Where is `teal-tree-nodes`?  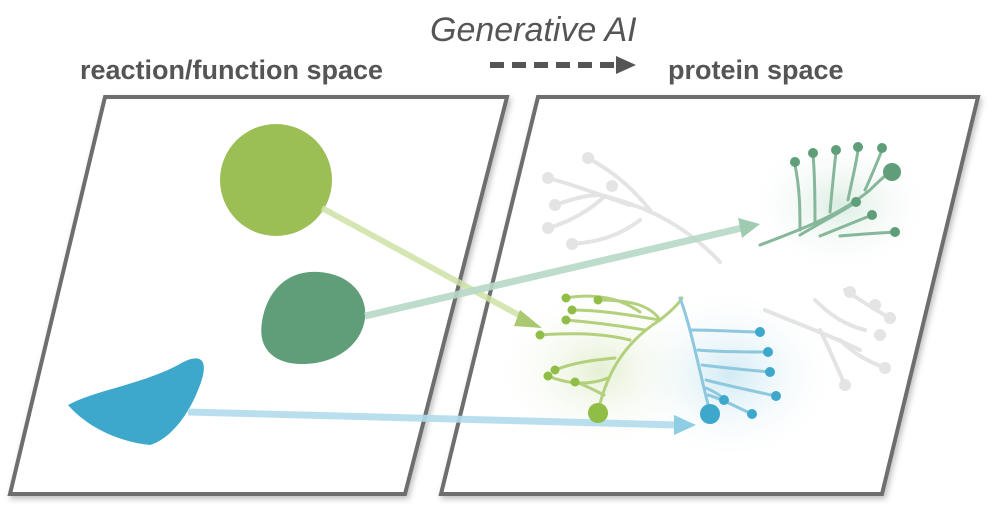
teal-tree-nodes is located at coordinates (845, 189).